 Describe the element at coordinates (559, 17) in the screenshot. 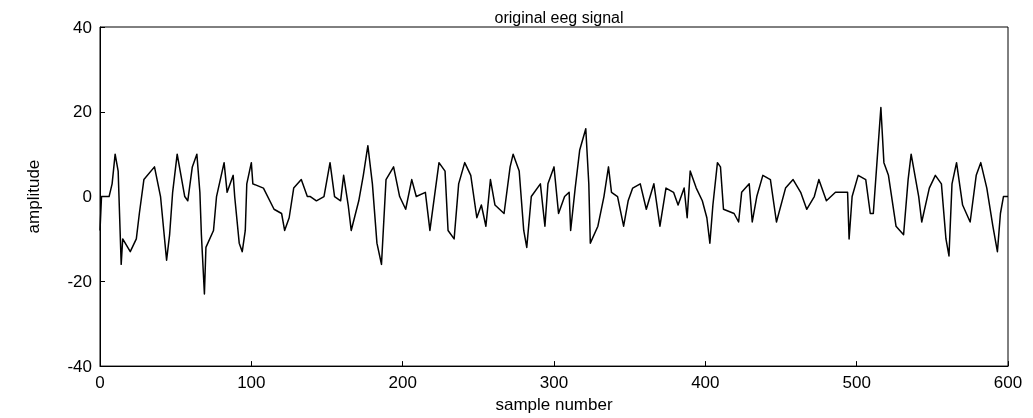

I see `chart-title: original eeg signal` at that location.